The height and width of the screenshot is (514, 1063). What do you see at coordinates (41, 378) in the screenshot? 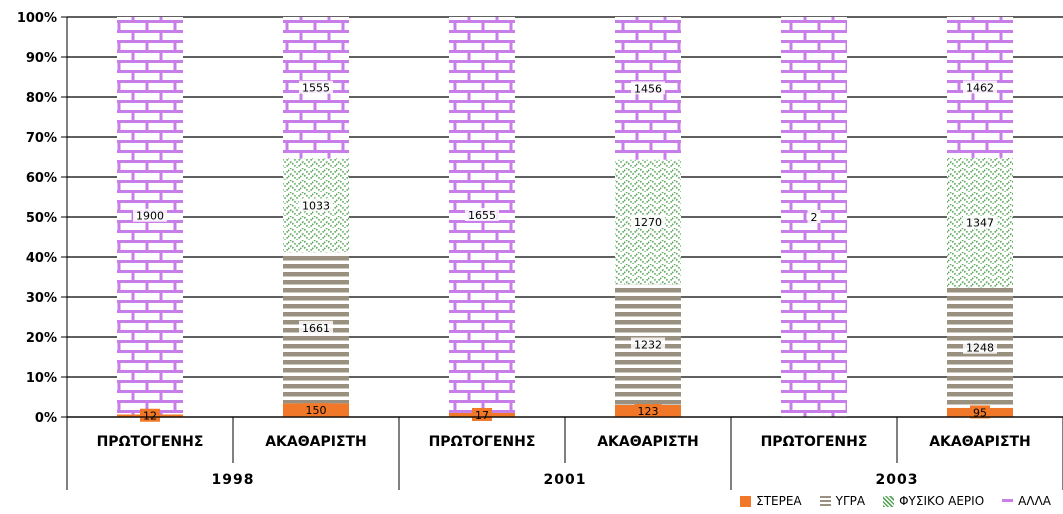
I see `y-tick-label: 10%` at bounding box center [41, 378].